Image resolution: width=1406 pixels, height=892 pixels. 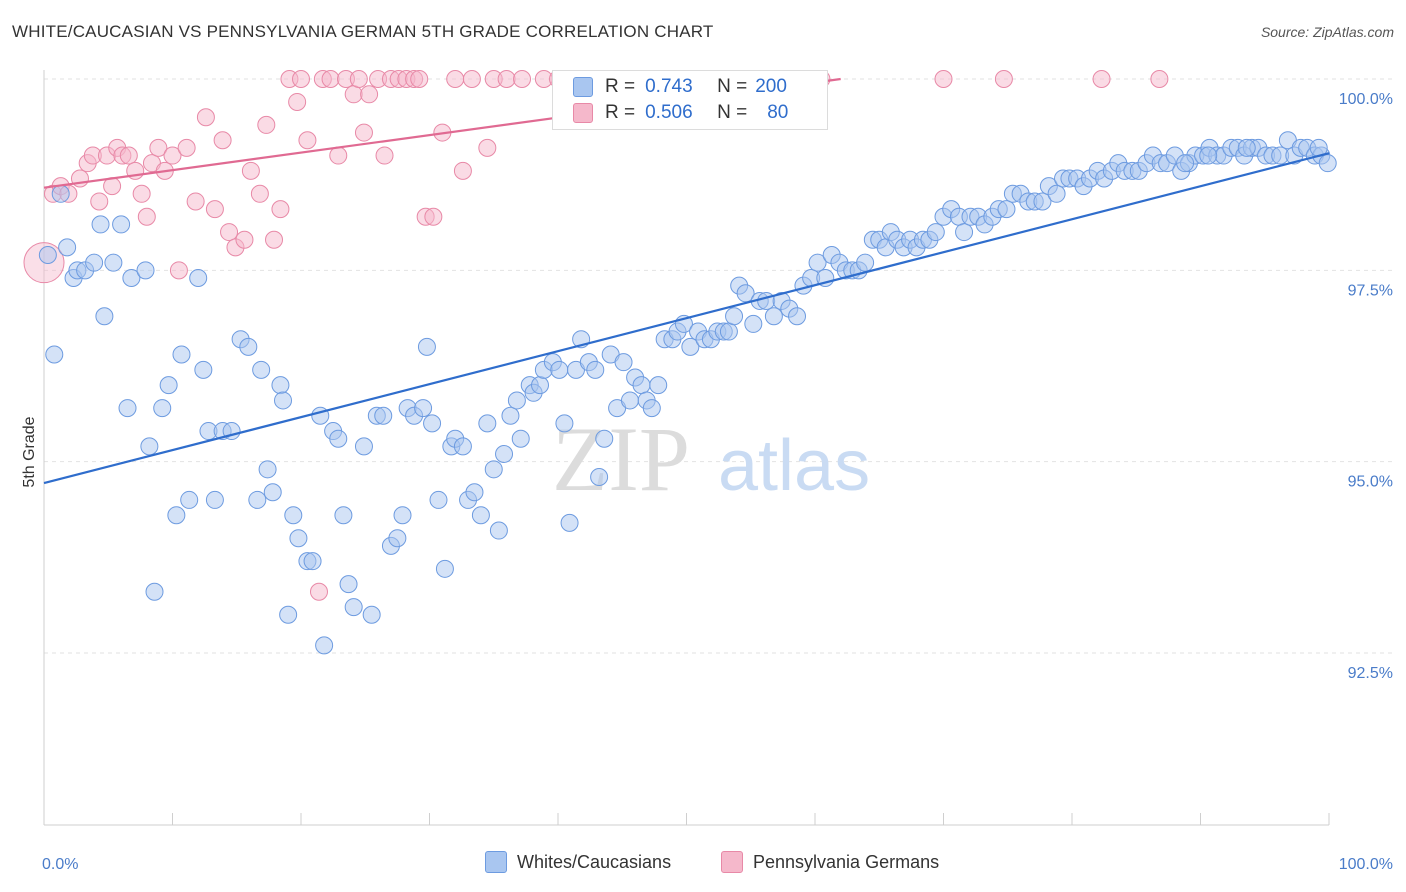 I want to click on source-label: Source: ZipAtlas.com, so click(x=1327, y=32).